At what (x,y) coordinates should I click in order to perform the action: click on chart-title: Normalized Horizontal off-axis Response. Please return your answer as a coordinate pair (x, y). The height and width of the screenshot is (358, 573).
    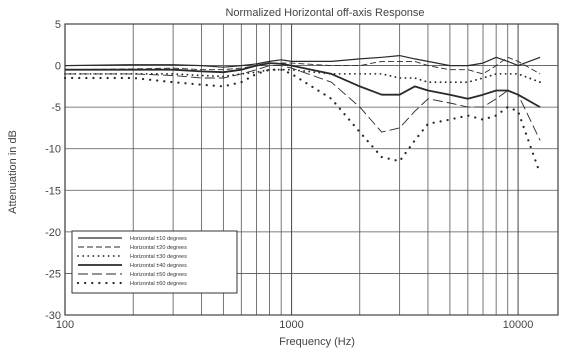
    Looking at the image, I should click on (324, 13).